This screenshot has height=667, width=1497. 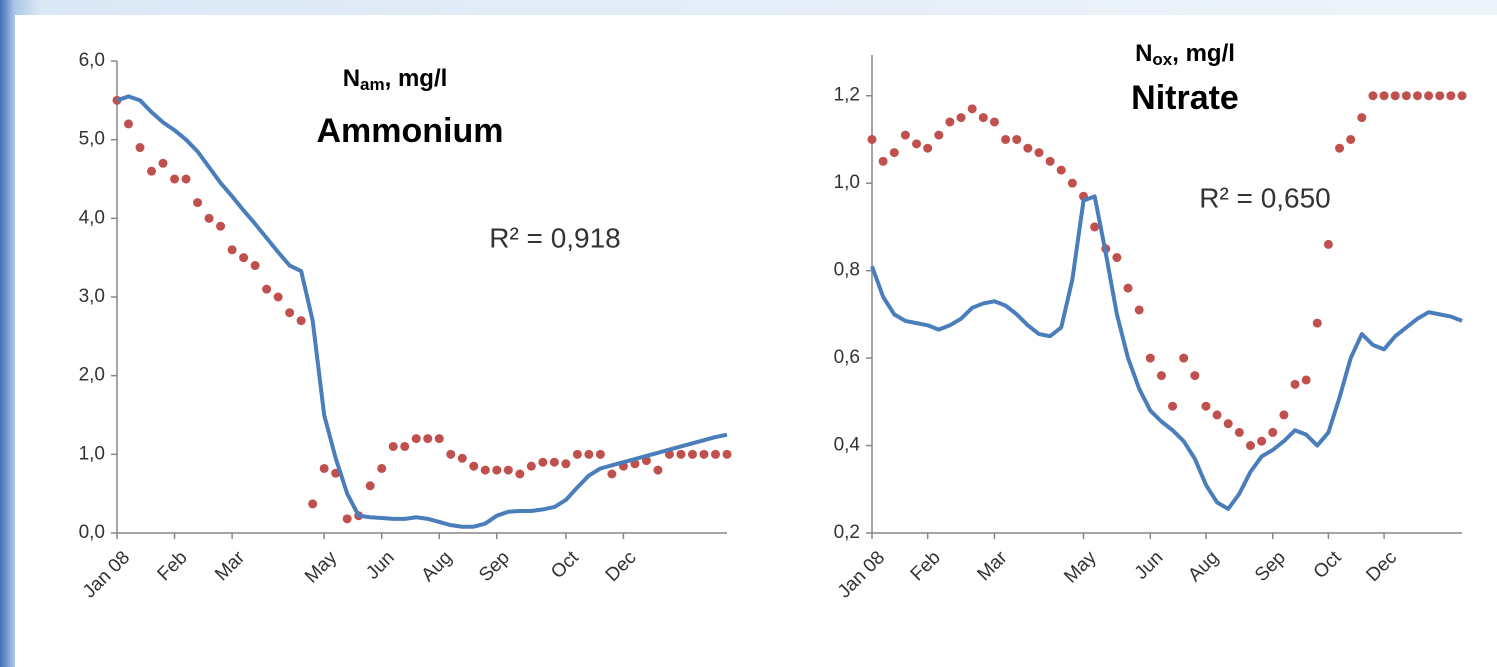 I want to click on chart-title-part: , mg/l, so click(x=1203, y=53).